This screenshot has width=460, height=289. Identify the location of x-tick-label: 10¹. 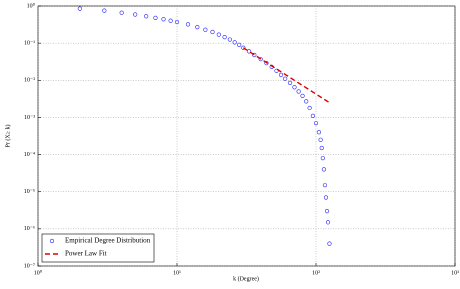
(177, 273).